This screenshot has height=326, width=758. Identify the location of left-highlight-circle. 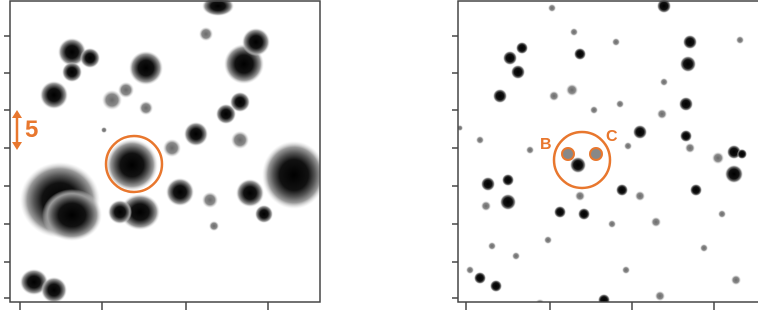
(134, 164).